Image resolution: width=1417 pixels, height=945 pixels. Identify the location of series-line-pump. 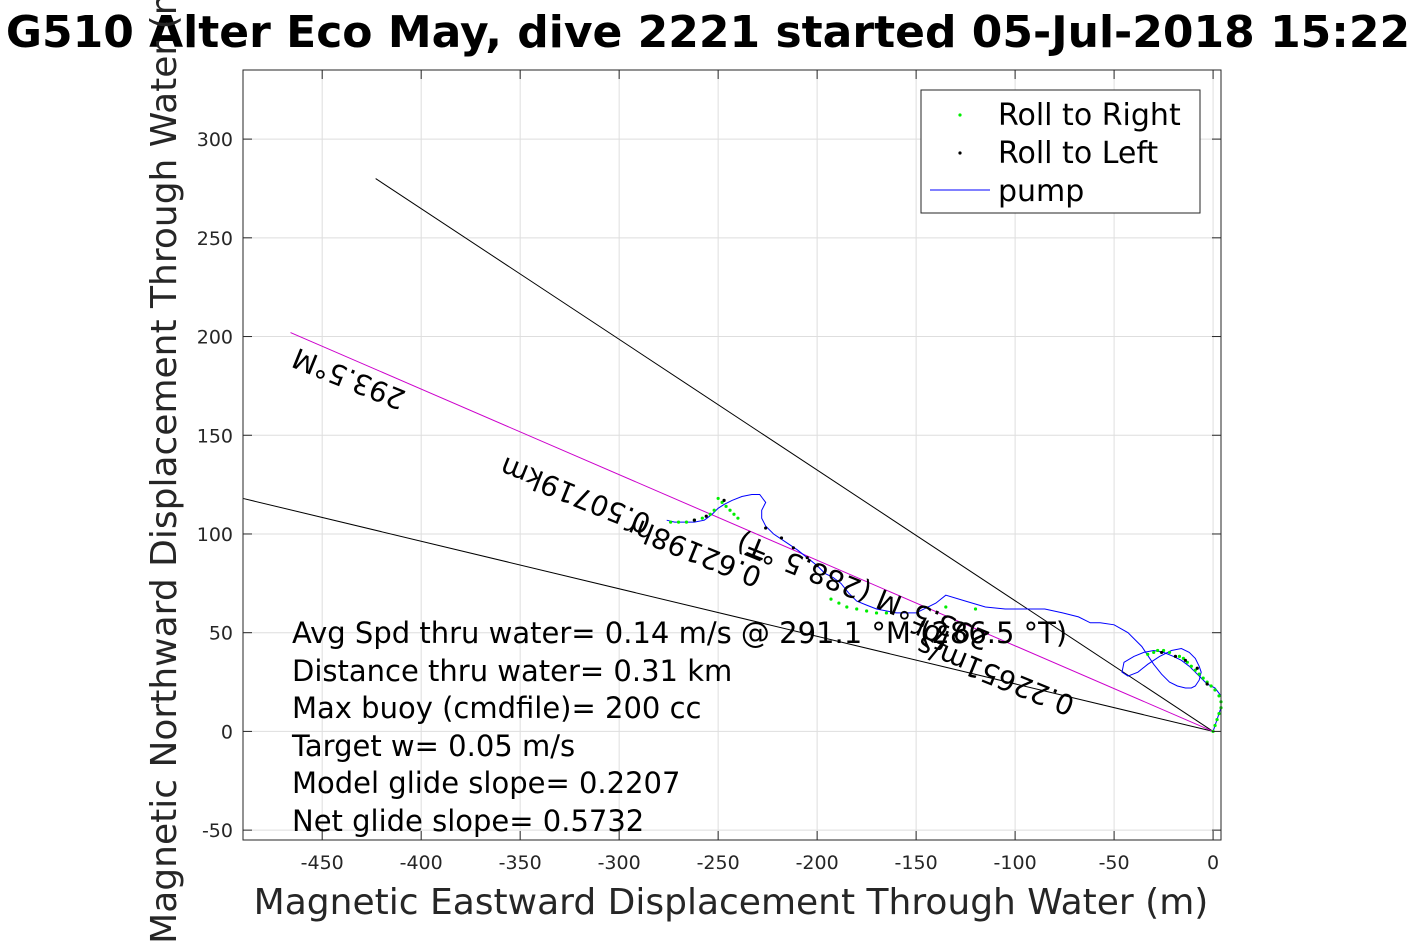
(944, 613).